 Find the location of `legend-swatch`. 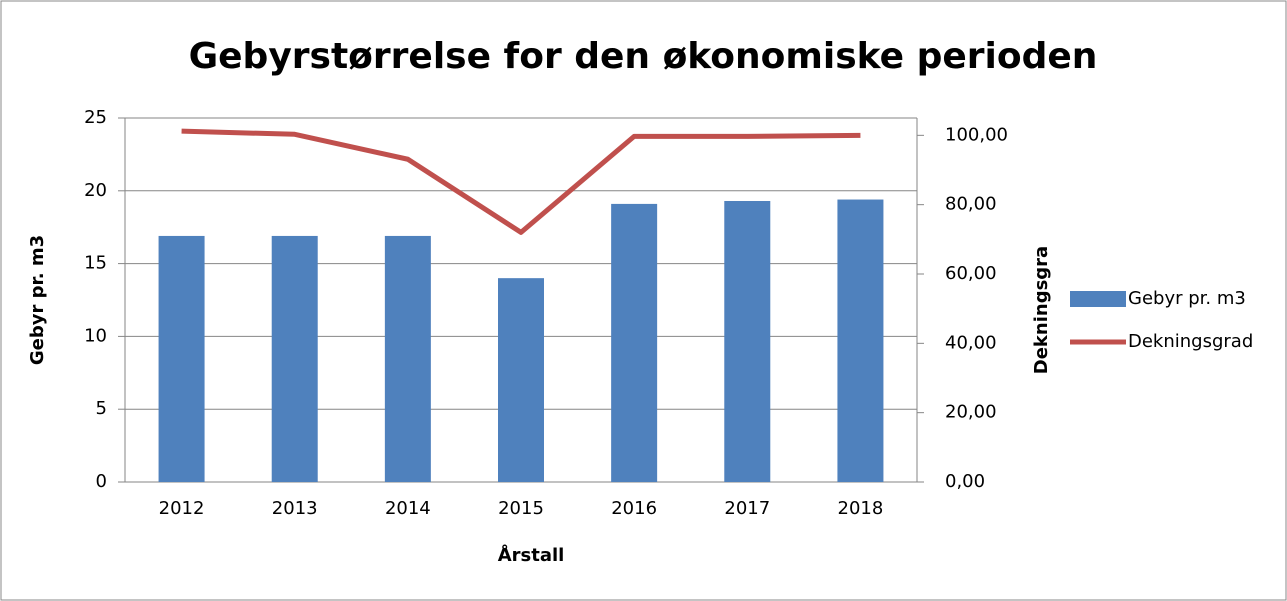

legend-swatch is located at coordinates (1098, 299).